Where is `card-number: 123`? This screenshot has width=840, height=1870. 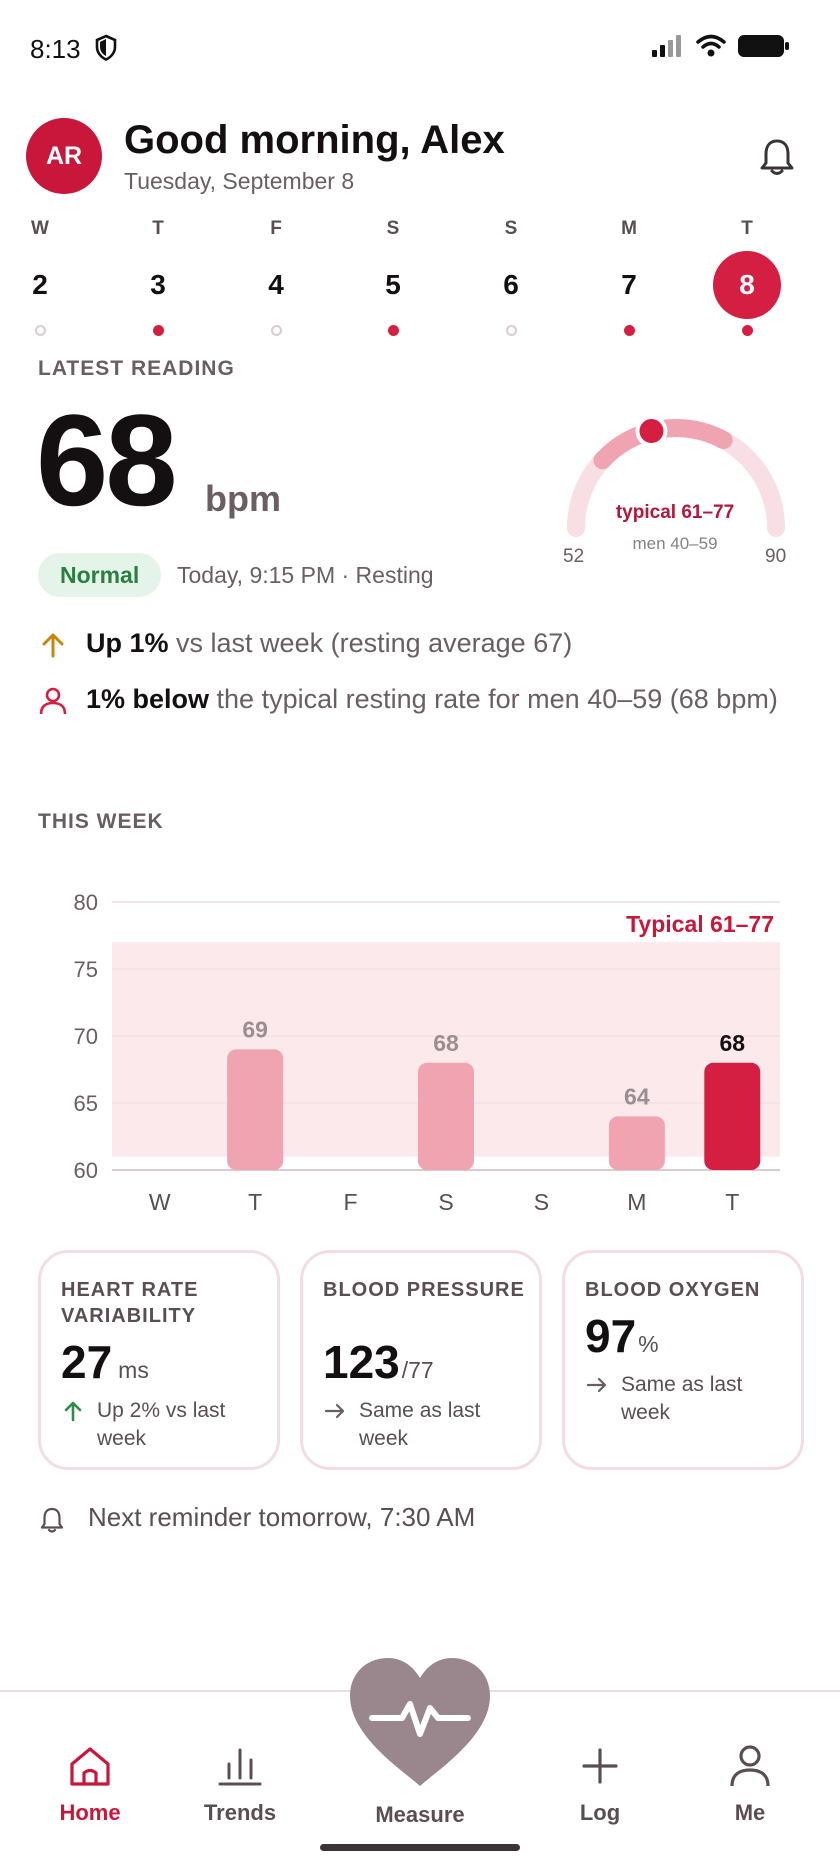
card-number: 123 is located at coordinates (361, 1362).